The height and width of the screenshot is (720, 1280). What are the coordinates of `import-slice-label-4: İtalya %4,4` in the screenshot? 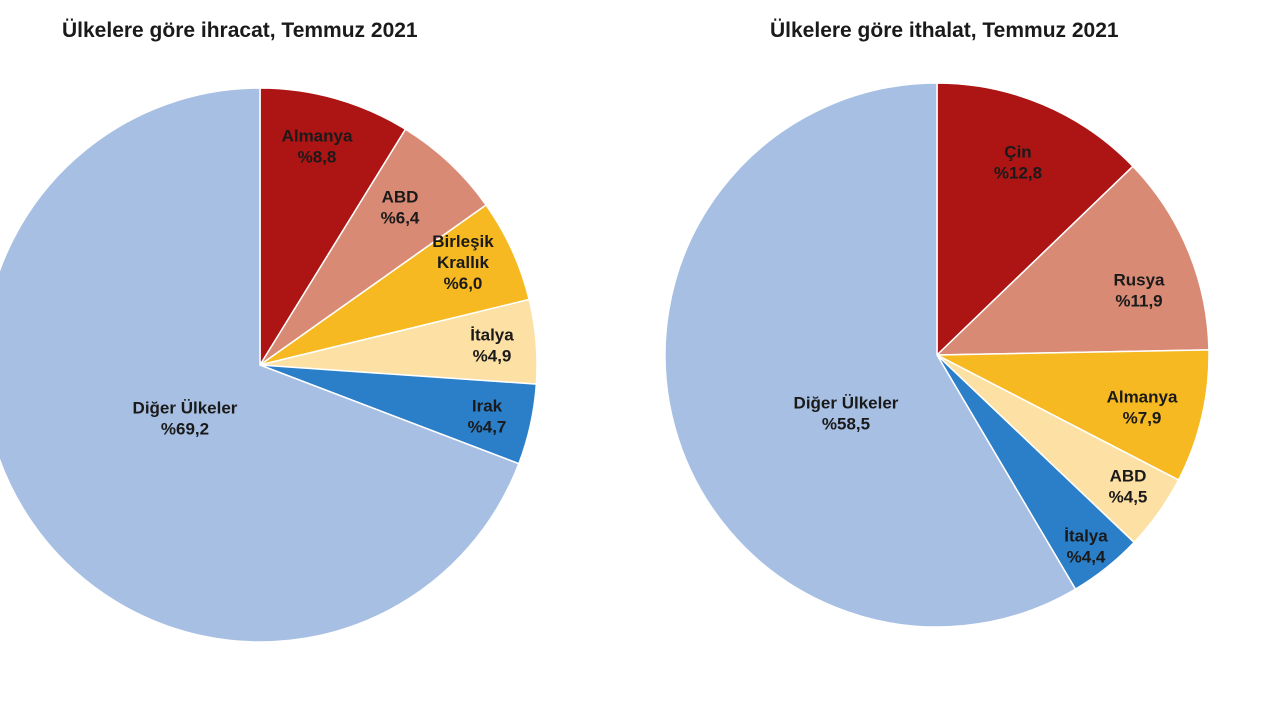 It's located at (1086, 547).